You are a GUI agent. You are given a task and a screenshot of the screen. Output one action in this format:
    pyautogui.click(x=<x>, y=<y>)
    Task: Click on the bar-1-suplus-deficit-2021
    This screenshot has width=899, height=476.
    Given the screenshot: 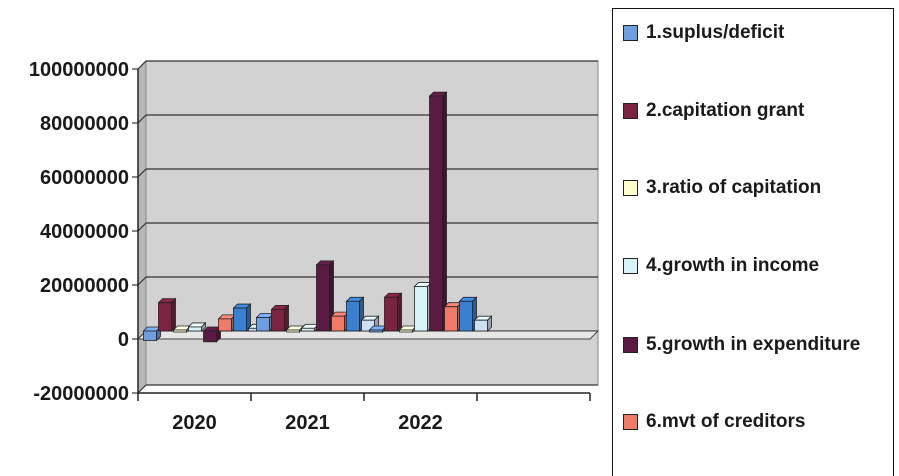 What is the action you would take?
    pyautogui.click(x=265, y=322)
    